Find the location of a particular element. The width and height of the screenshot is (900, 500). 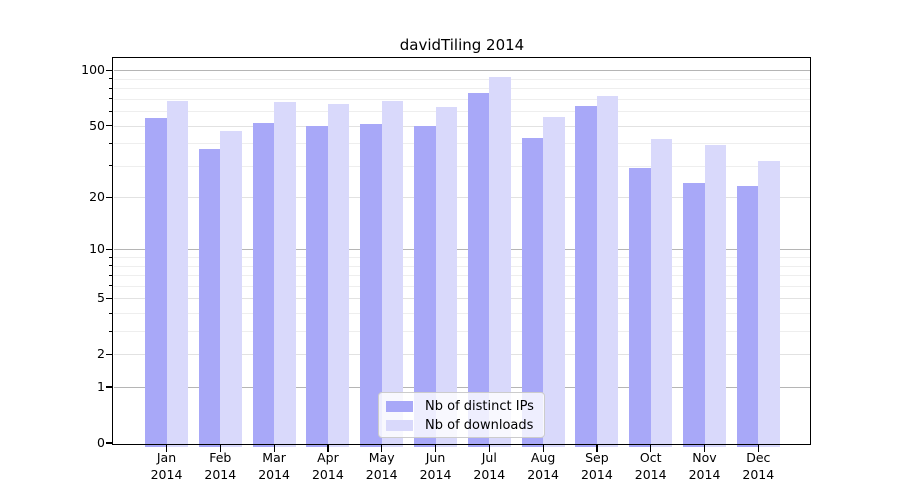

bar-downloads-oct is located at coordinates (661, 293).